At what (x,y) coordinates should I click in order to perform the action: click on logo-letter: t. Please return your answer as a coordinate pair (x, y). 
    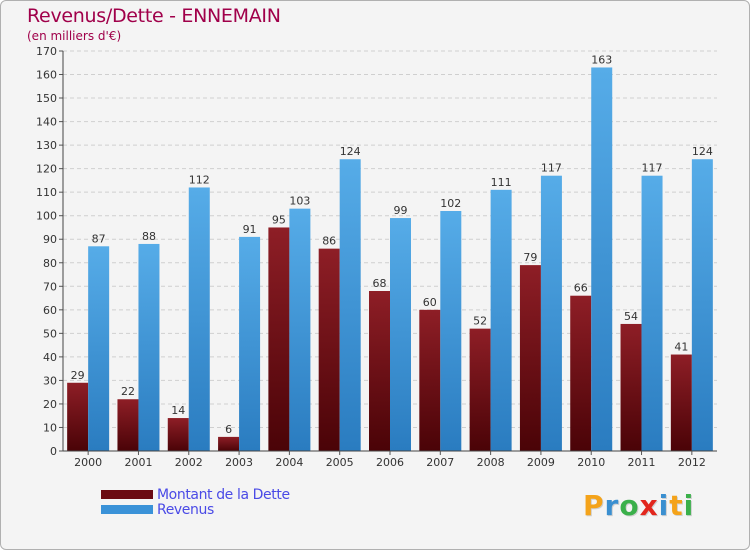
    Looking at the image, I should click on (676, 505).